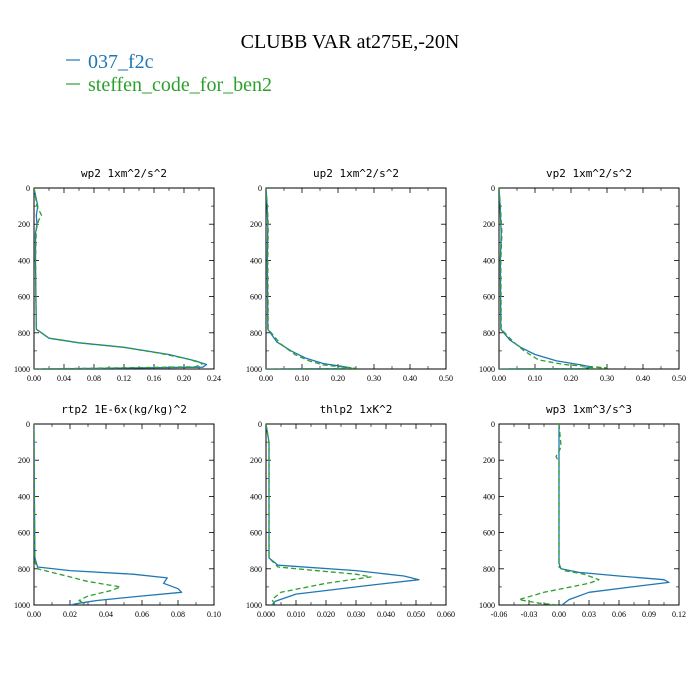 The height and width of the screenshot is (700, 700). I want to click on x-tick-label: 0.24, so click(214, 378).